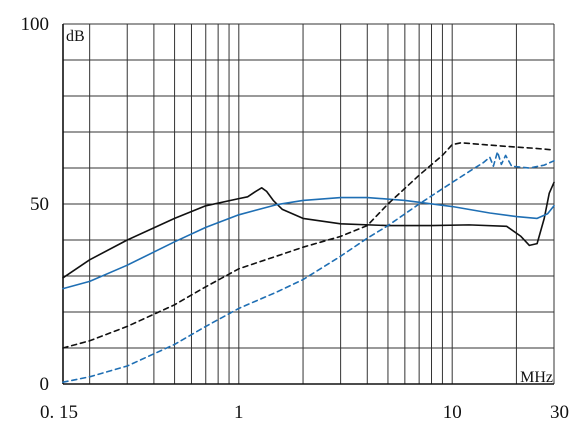  What do you see at coordinates (536, 377) in the screenshot?
I see `x-axis-label: MHz` at bounding box center [536, 377].